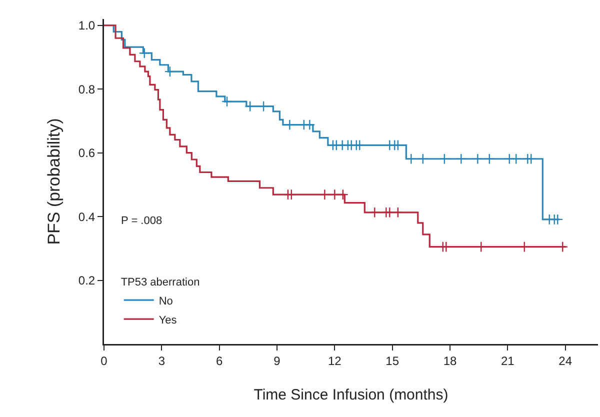 The image size is (600, 417). What do you see at coordinates (507, 361) in the screenshot?
I see `x-tick-label: 21` at bounding box center [507, 361].